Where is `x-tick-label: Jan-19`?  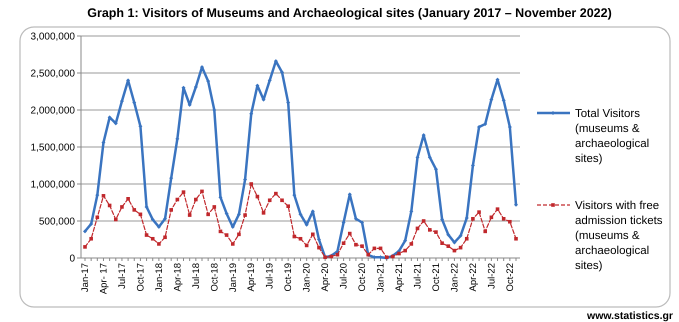 x-tick-label: Jan-19 is located at coordinates (233, 277).